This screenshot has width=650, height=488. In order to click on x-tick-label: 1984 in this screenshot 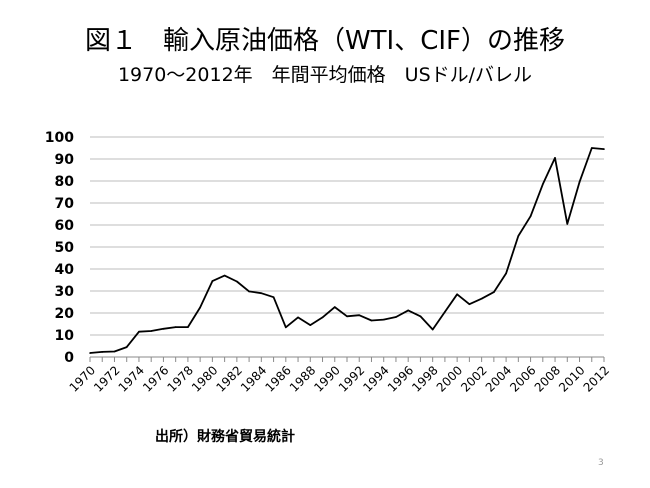, I will do `click(253, 378)`.